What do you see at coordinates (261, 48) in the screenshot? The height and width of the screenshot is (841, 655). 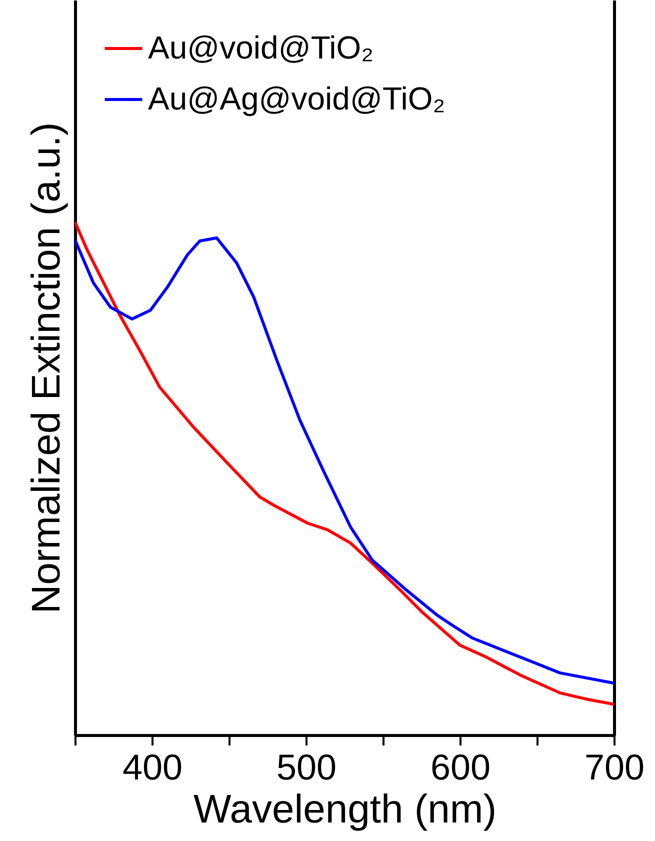 I see `legend-label: Au@void@TiO₂` at bounding box center [261, 48].